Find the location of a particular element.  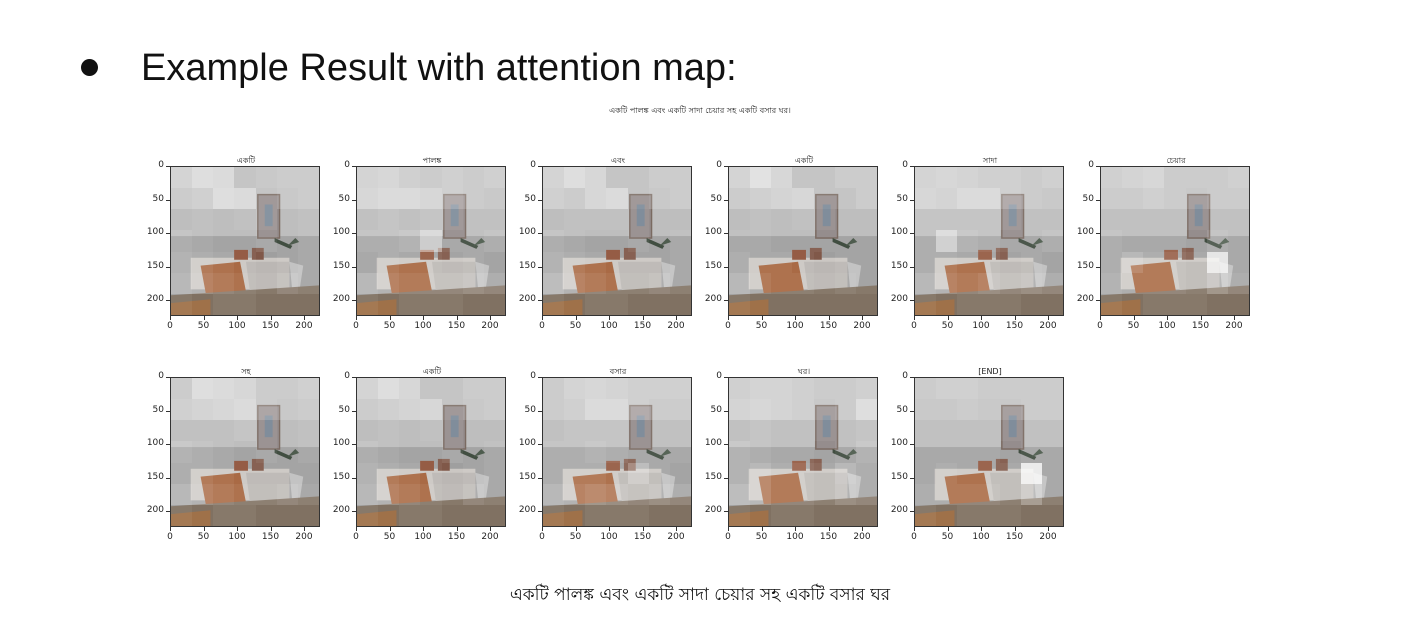

attention-heatmap is located at coordinates (989, 452).